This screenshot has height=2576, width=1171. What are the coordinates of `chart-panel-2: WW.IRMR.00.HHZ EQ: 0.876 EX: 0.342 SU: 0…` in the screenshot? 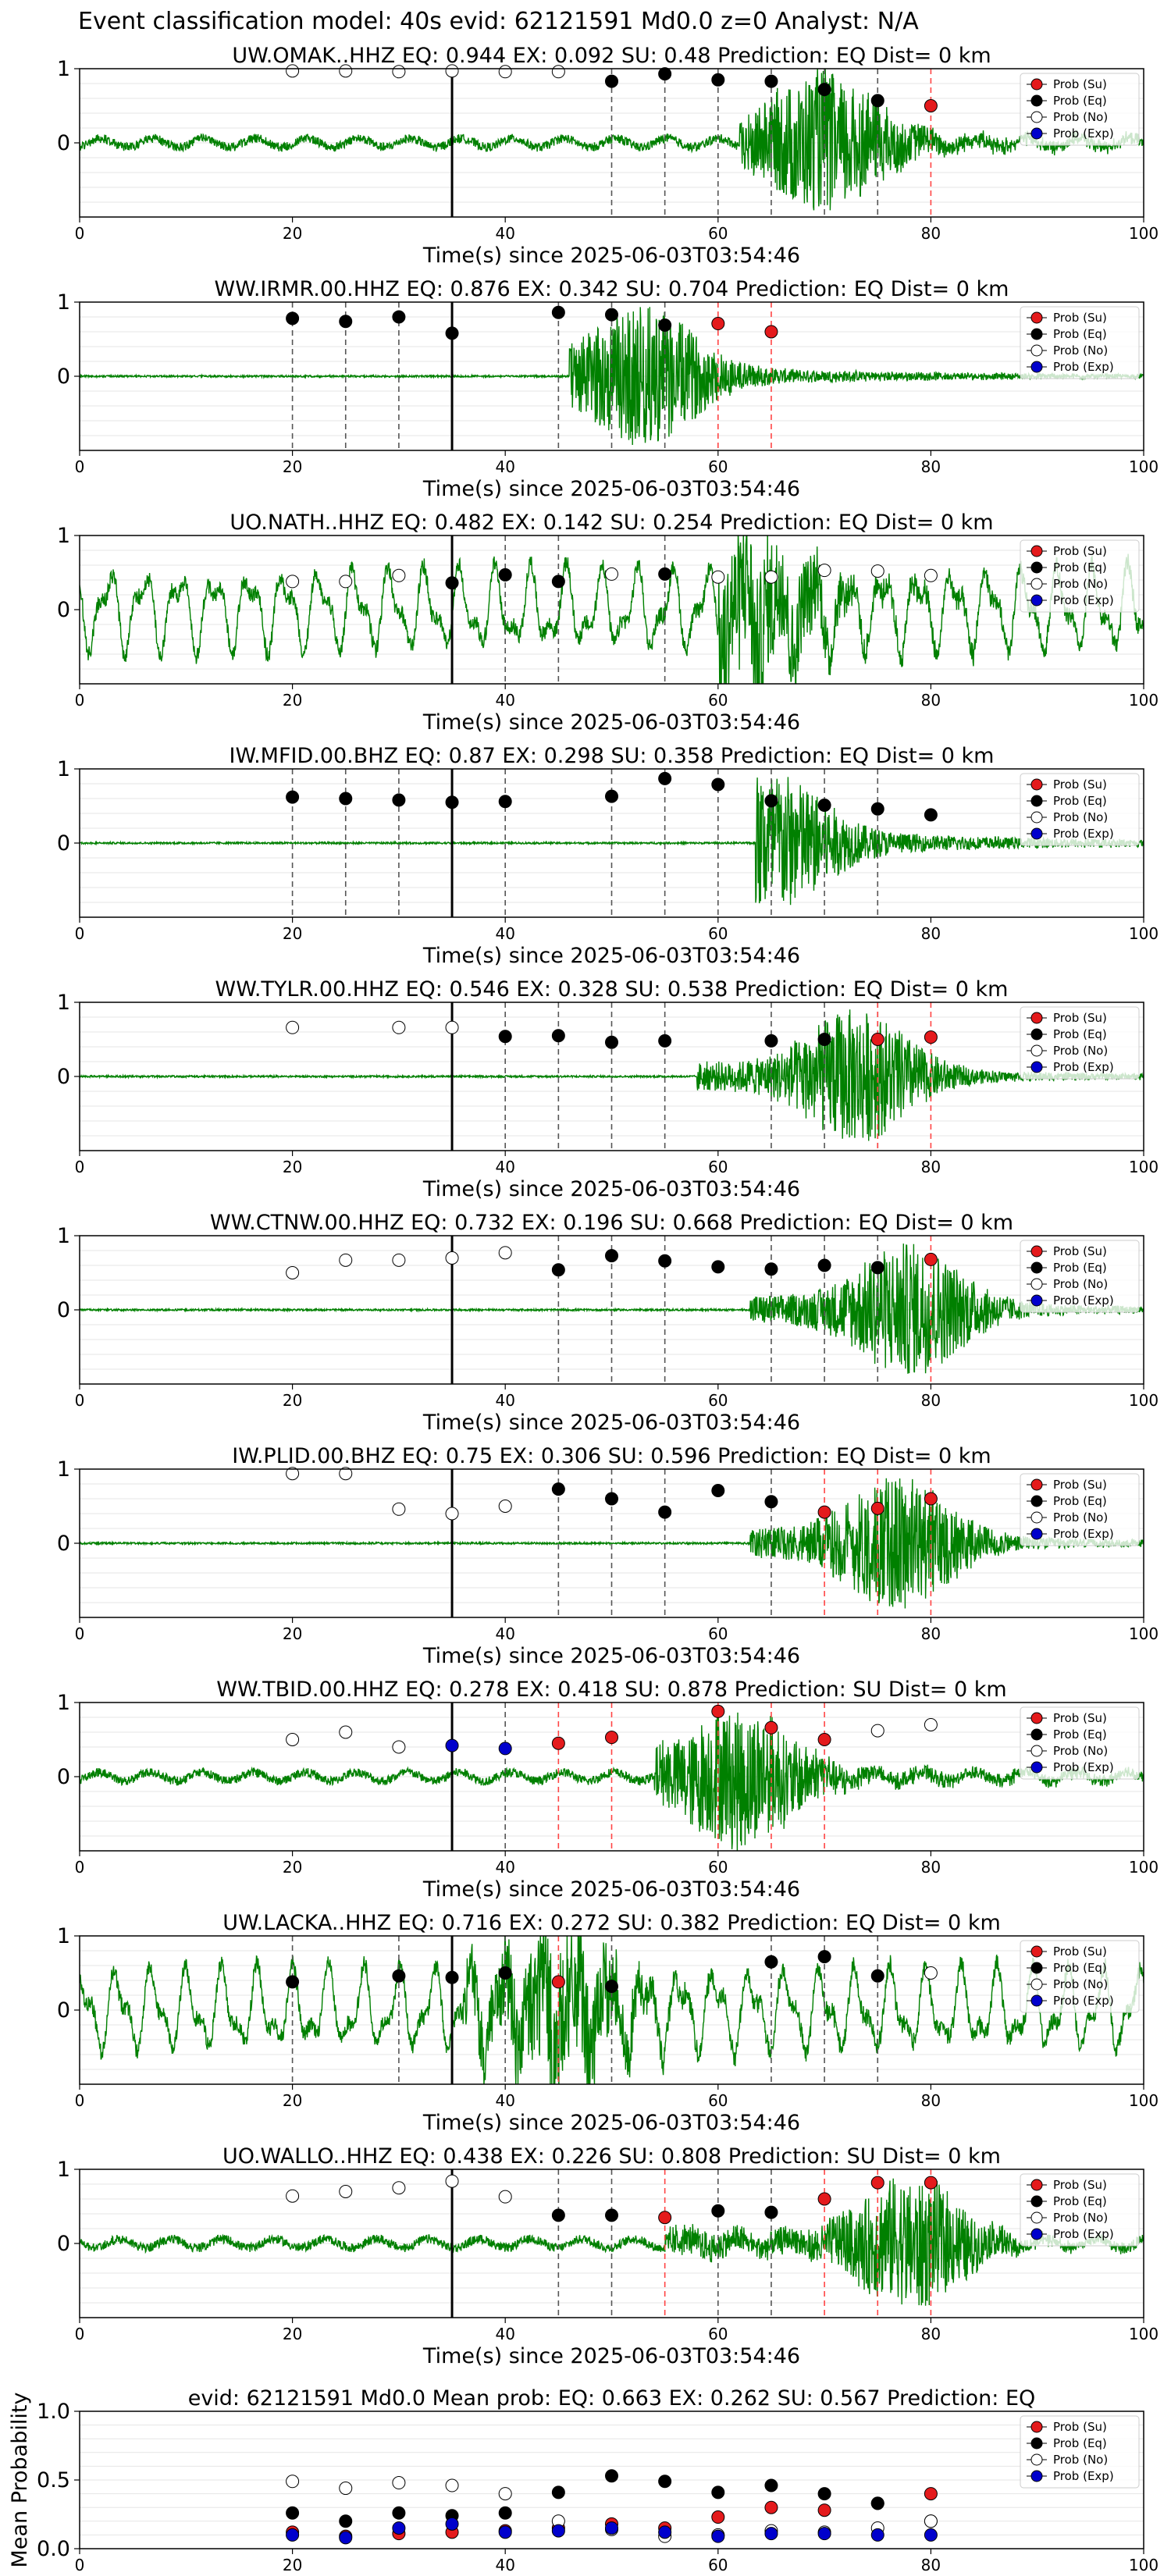 It's located at (608, 389).